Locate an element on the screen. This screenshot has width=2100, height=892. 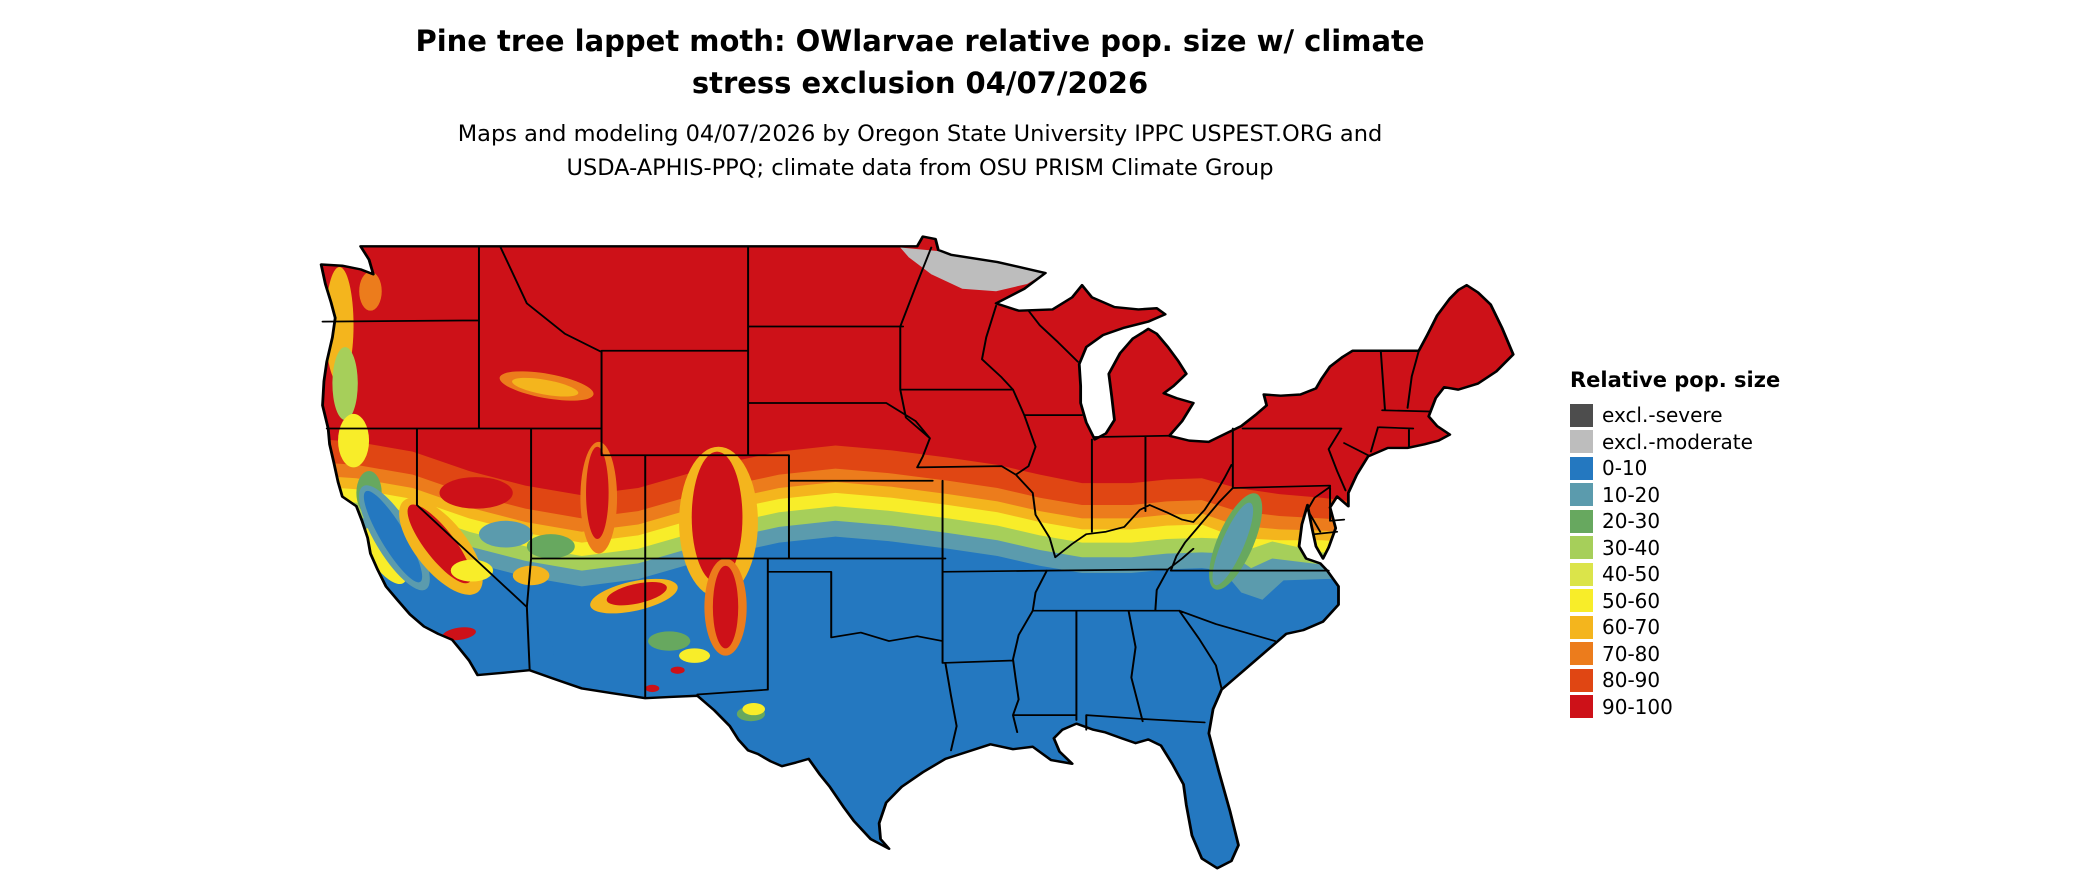
legend-item-30-40: 30-40 is located at coordinates (1675, 548).